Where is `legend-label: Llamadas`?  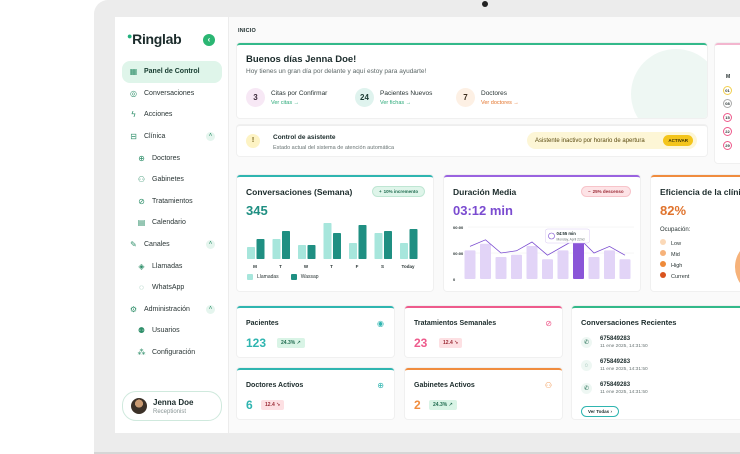 legend-label: Llamadas is located at coordinates (268, 277).